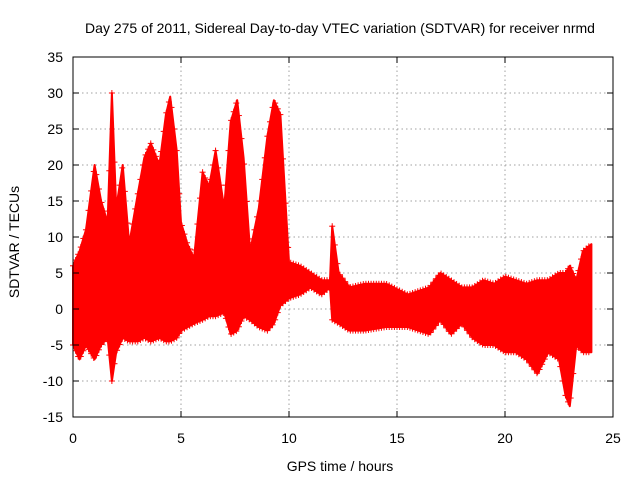  What do you see at coordinates (55, 129) in the screenshot?
I see `y-tick-label: 25` at bounding box center [55, 129].